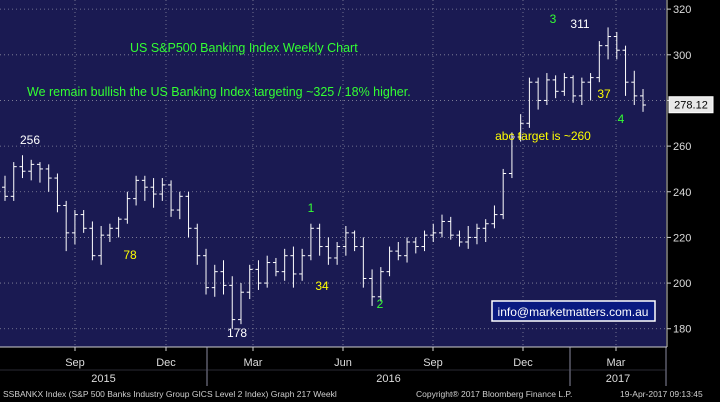 The width and height of the screenshot is (720, 402). I want to click on chart-annotation: 1, so click(311, 208).